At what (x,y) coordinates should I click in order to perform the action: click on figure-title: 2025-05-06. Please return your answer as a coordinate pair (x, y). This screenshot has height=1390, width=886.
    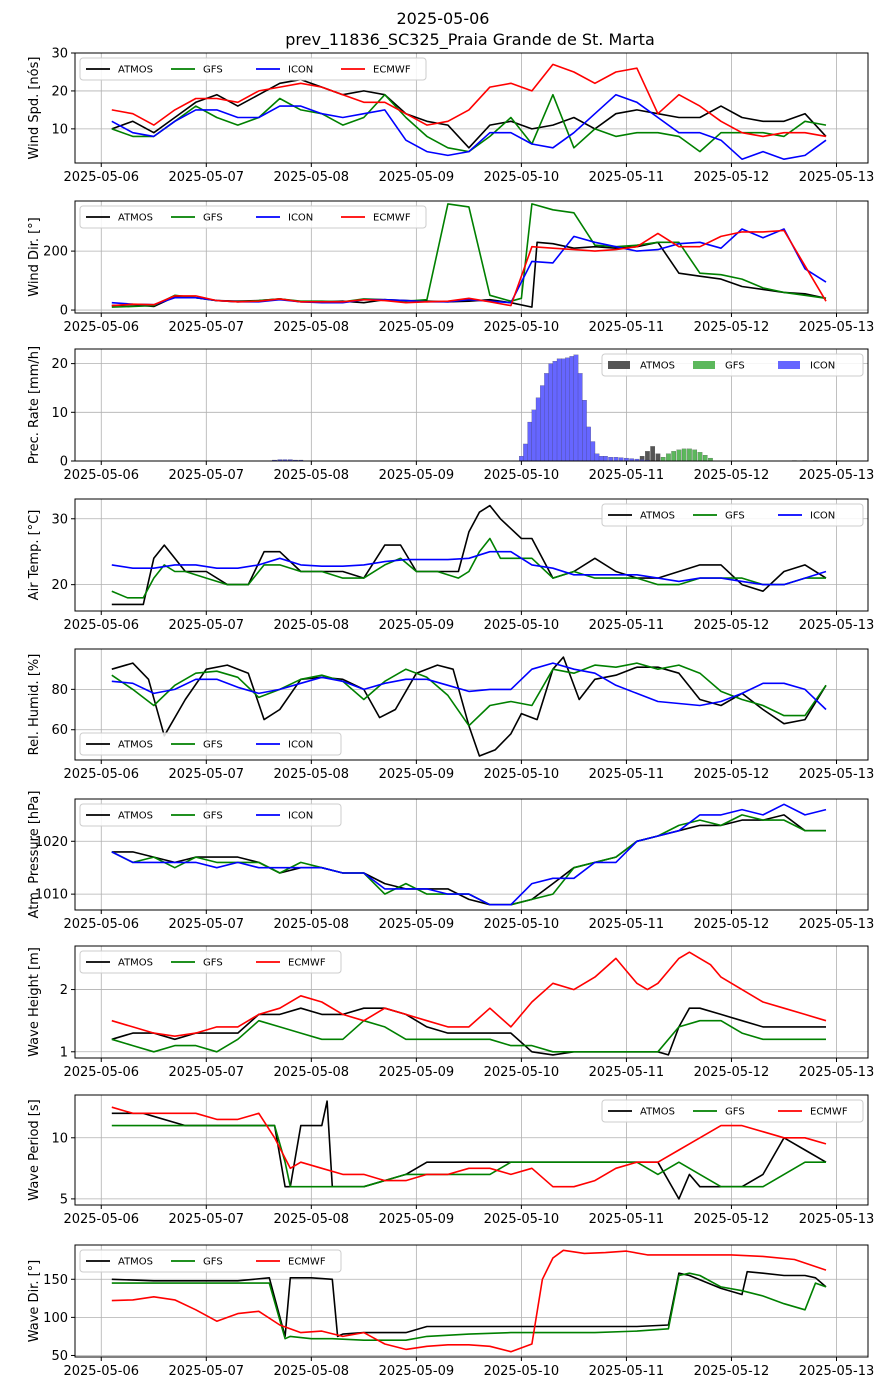
    Looking at the image, I should click on (443, 18).